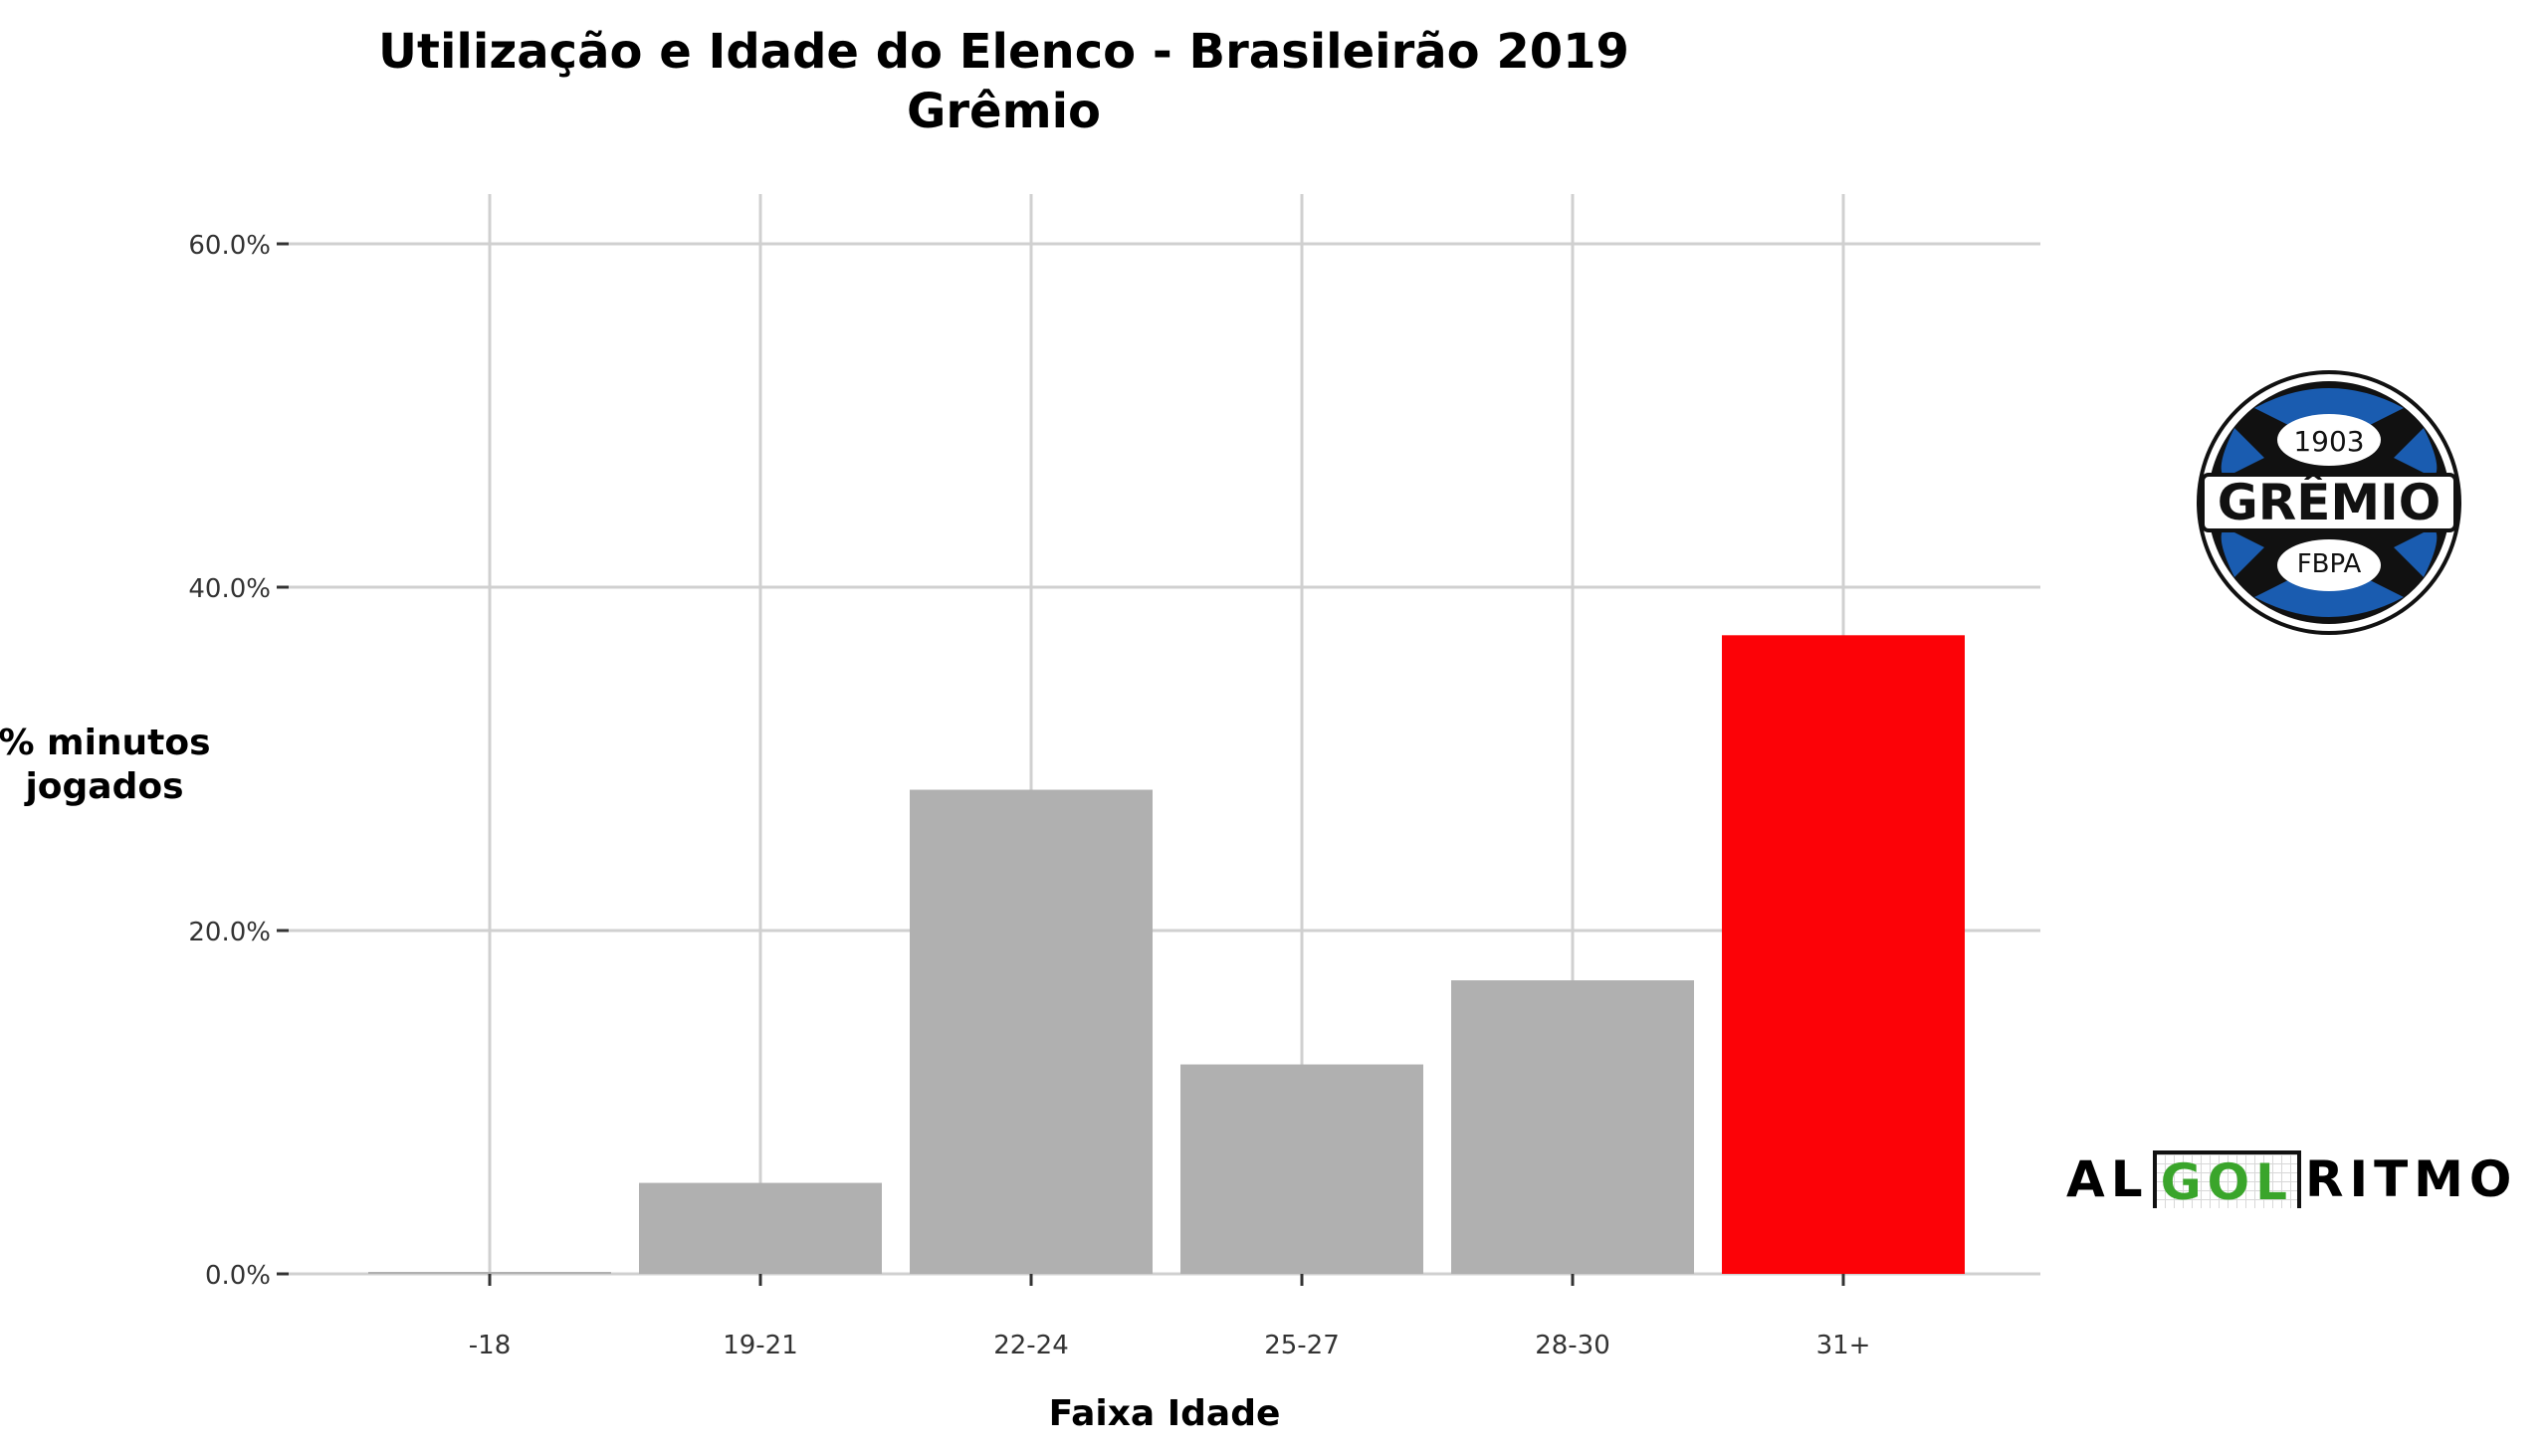 The width and height of the screenshot is (2548, 1456). I want to click on y-tick-label: 60.0%, so click(229, 246).